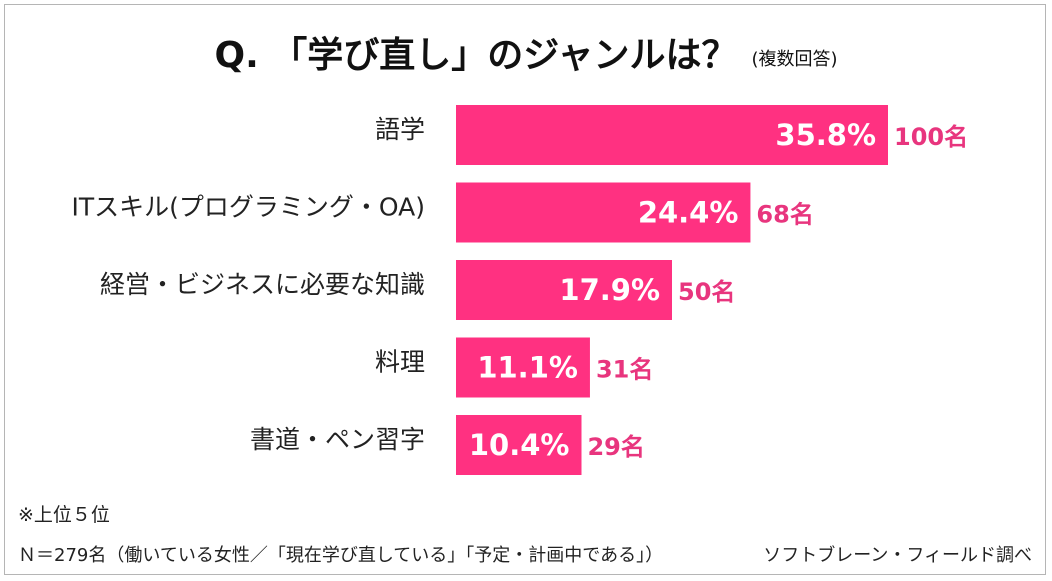  I want to click on chart-title-main: Q. 「学び直し」のジャンルは？, so click(476, 55).